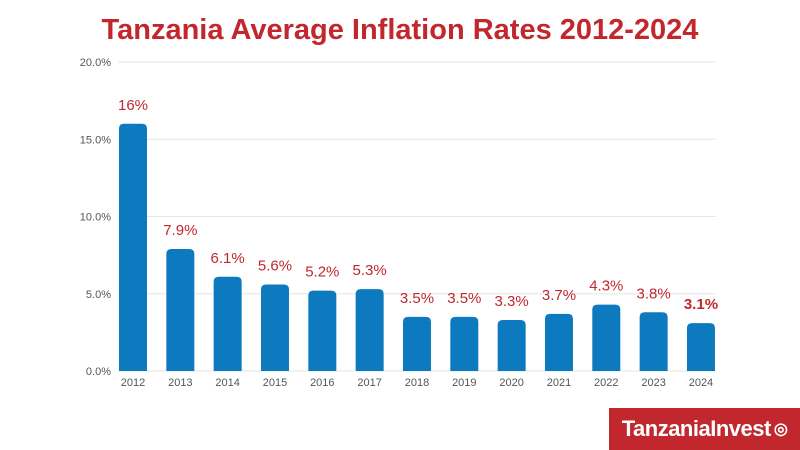 The width and height of the screenshot is (800, 450). I want to click on data-label: 16%, so click(133, 105).